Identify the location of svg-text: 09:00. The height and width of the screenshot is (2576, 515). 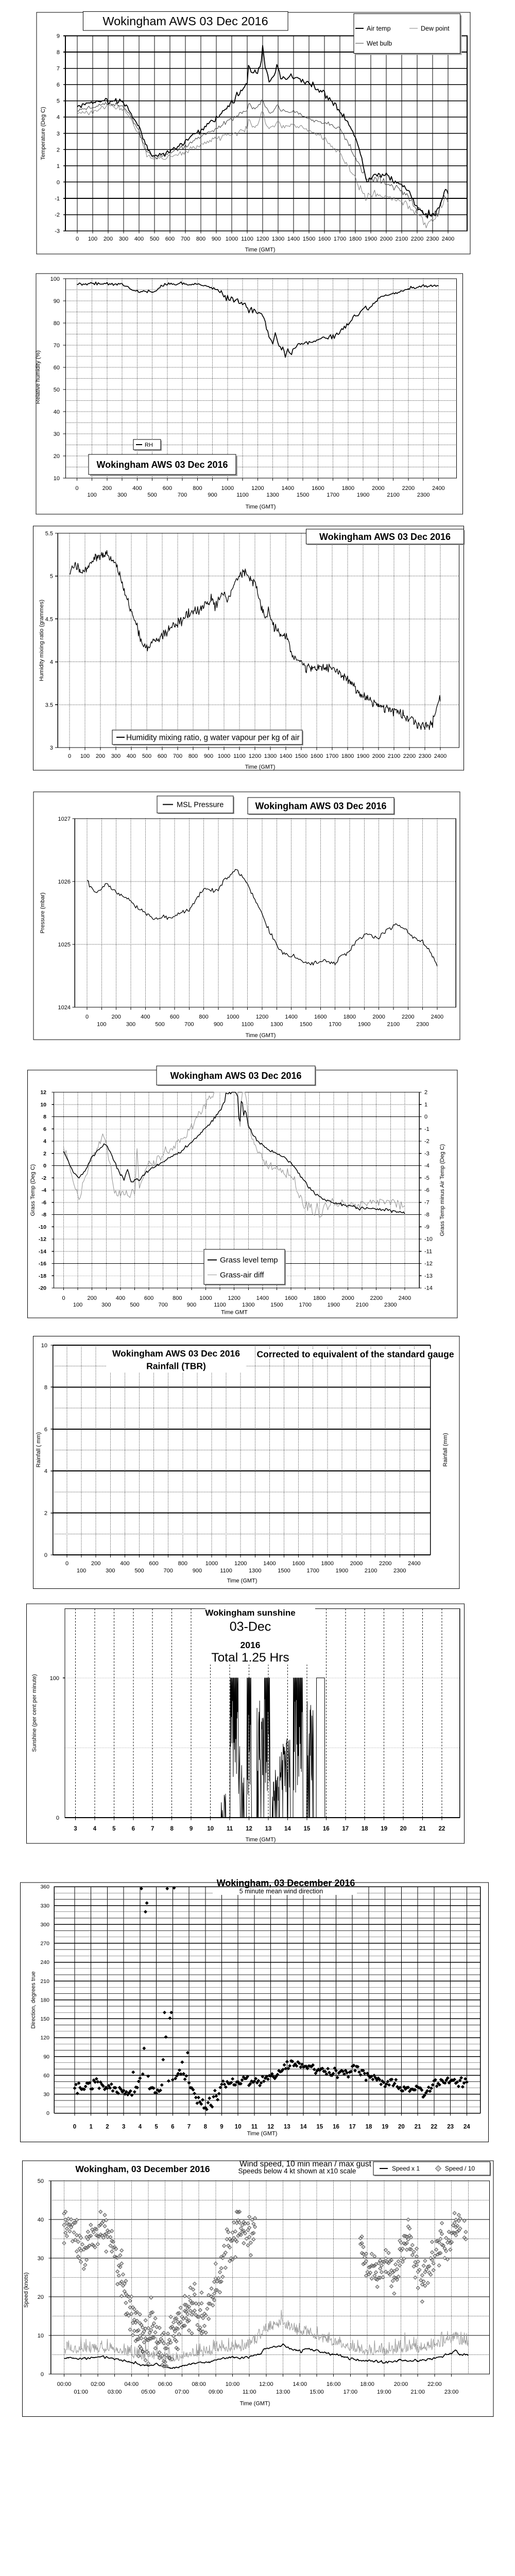
(216, 2392).